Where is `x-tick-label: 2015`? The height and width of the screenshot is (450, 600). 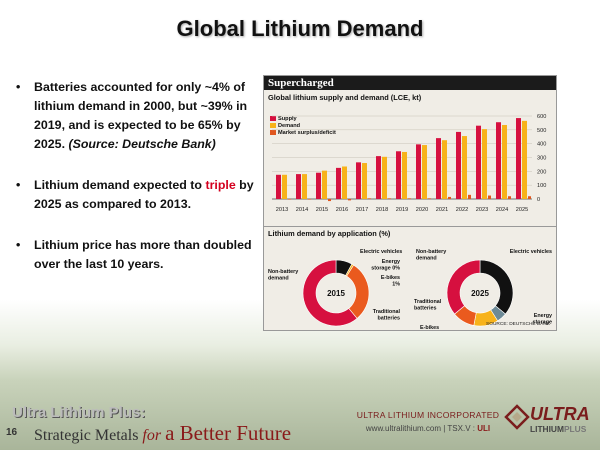 x-tick-label: 2015 is located at coordinates (322, 210).